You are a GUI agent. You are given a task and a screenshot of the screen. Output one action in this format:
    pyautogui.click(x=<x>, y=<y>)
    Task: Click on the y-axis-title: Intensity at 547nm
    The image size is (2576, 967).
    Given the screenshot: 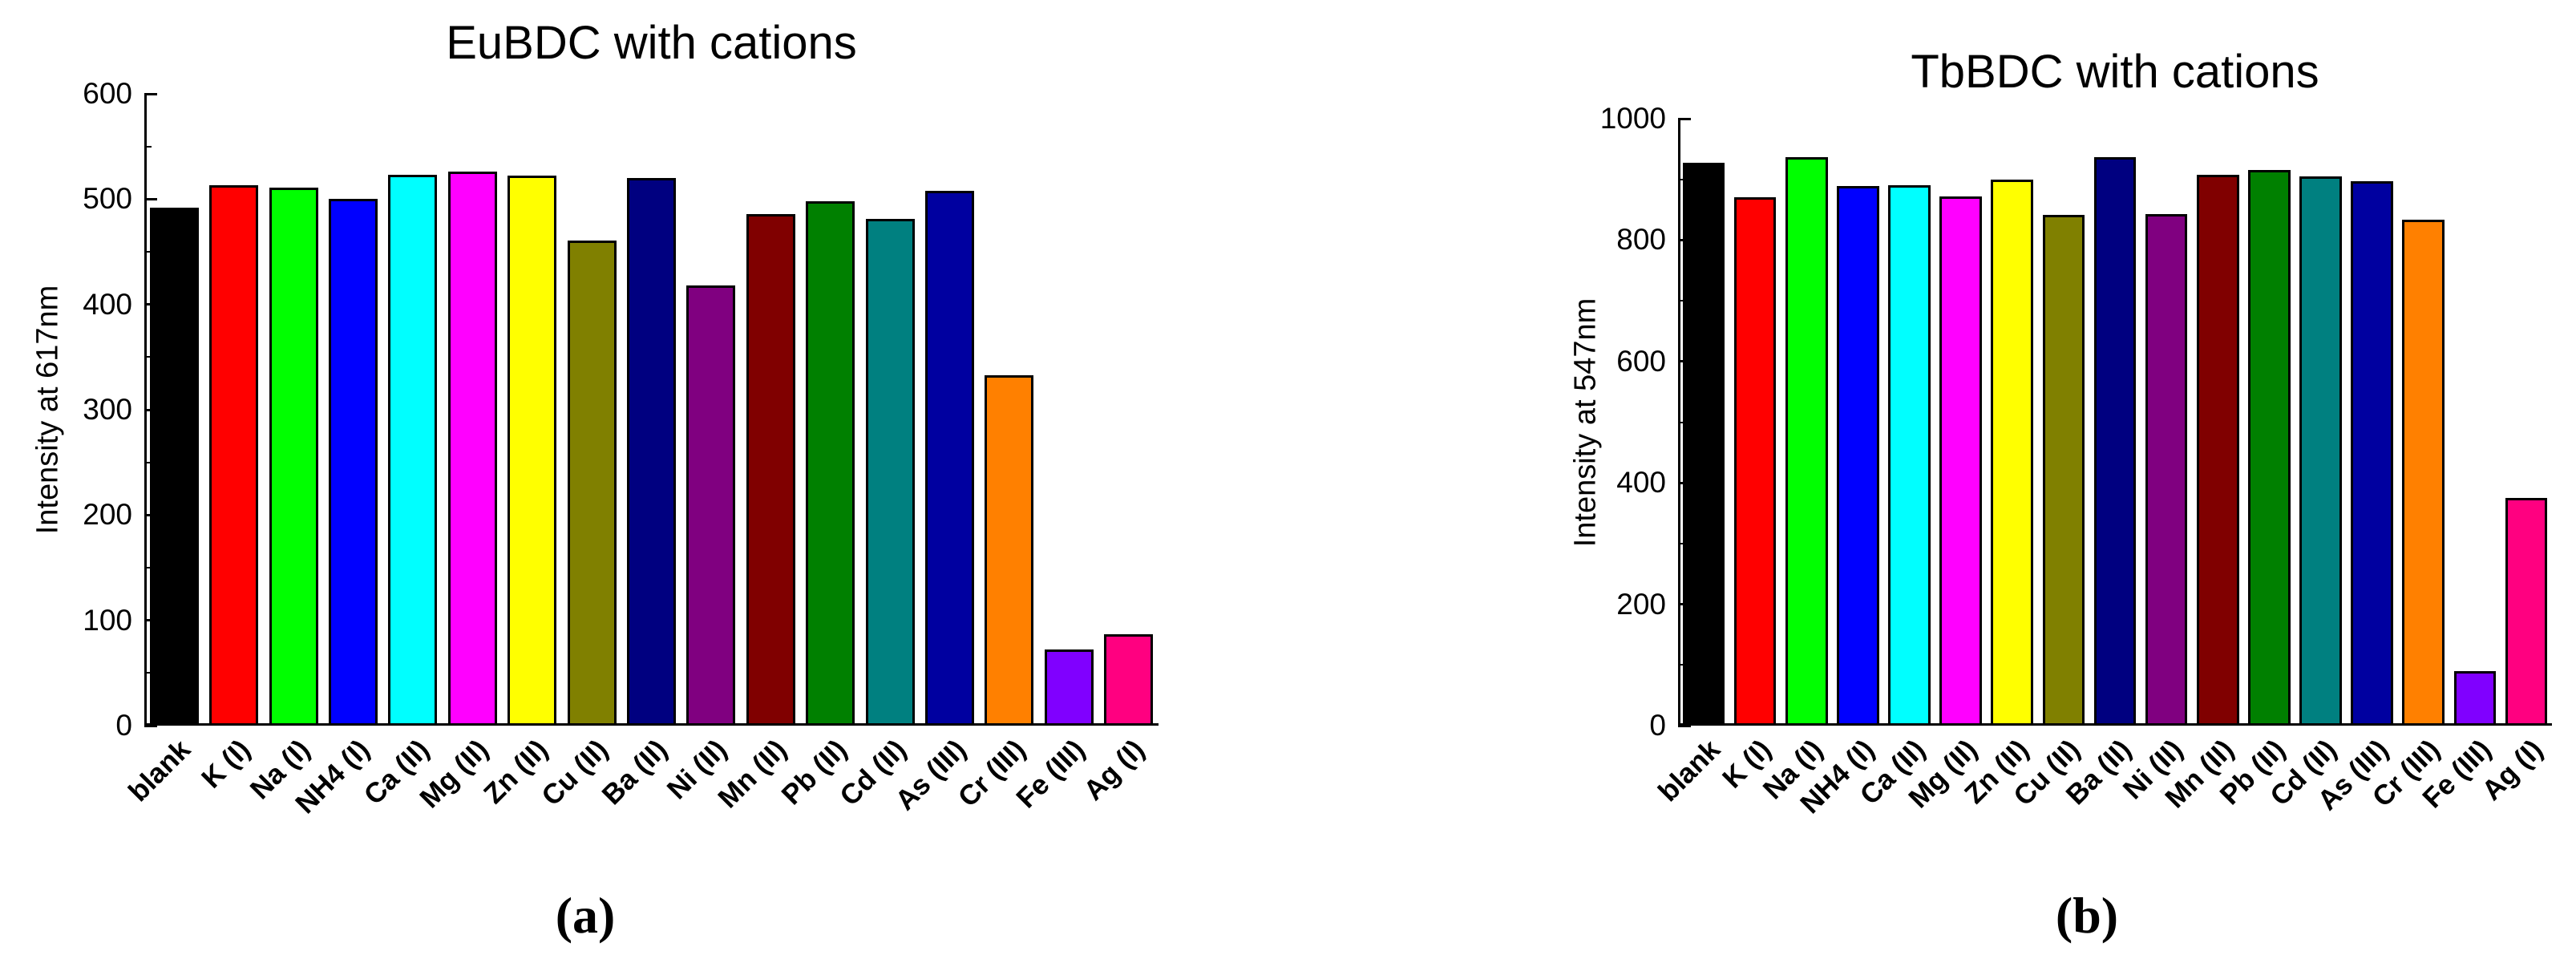 What is the action you would take?
    pyautogui.click(x=1585, y=422)
    